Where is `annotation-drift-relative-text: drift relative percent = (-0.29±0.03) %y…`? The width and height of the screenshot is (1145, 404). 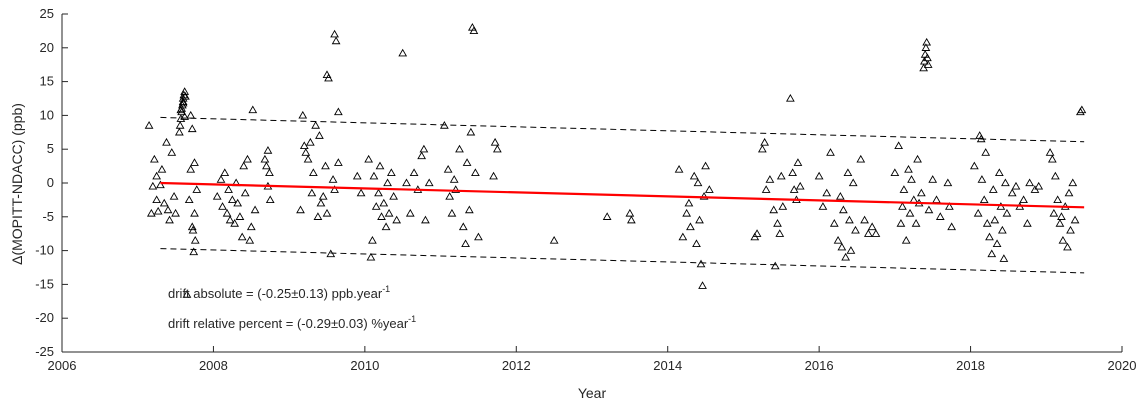
annotation-drift-relative-text: drift relative percent = (-0.29±0.03) %y… is located at coordinates (288, 323).